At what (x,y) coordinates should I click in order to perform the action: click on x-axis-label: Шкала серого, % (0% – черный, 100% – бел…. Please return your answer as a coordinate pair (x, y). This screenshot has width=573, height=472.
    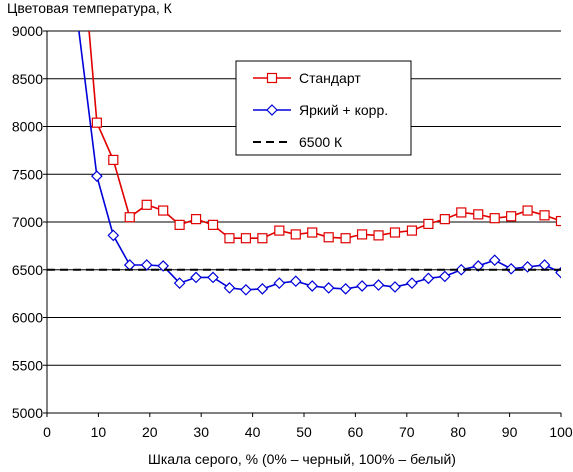
    Looking at the image, I should click on (302, 459).